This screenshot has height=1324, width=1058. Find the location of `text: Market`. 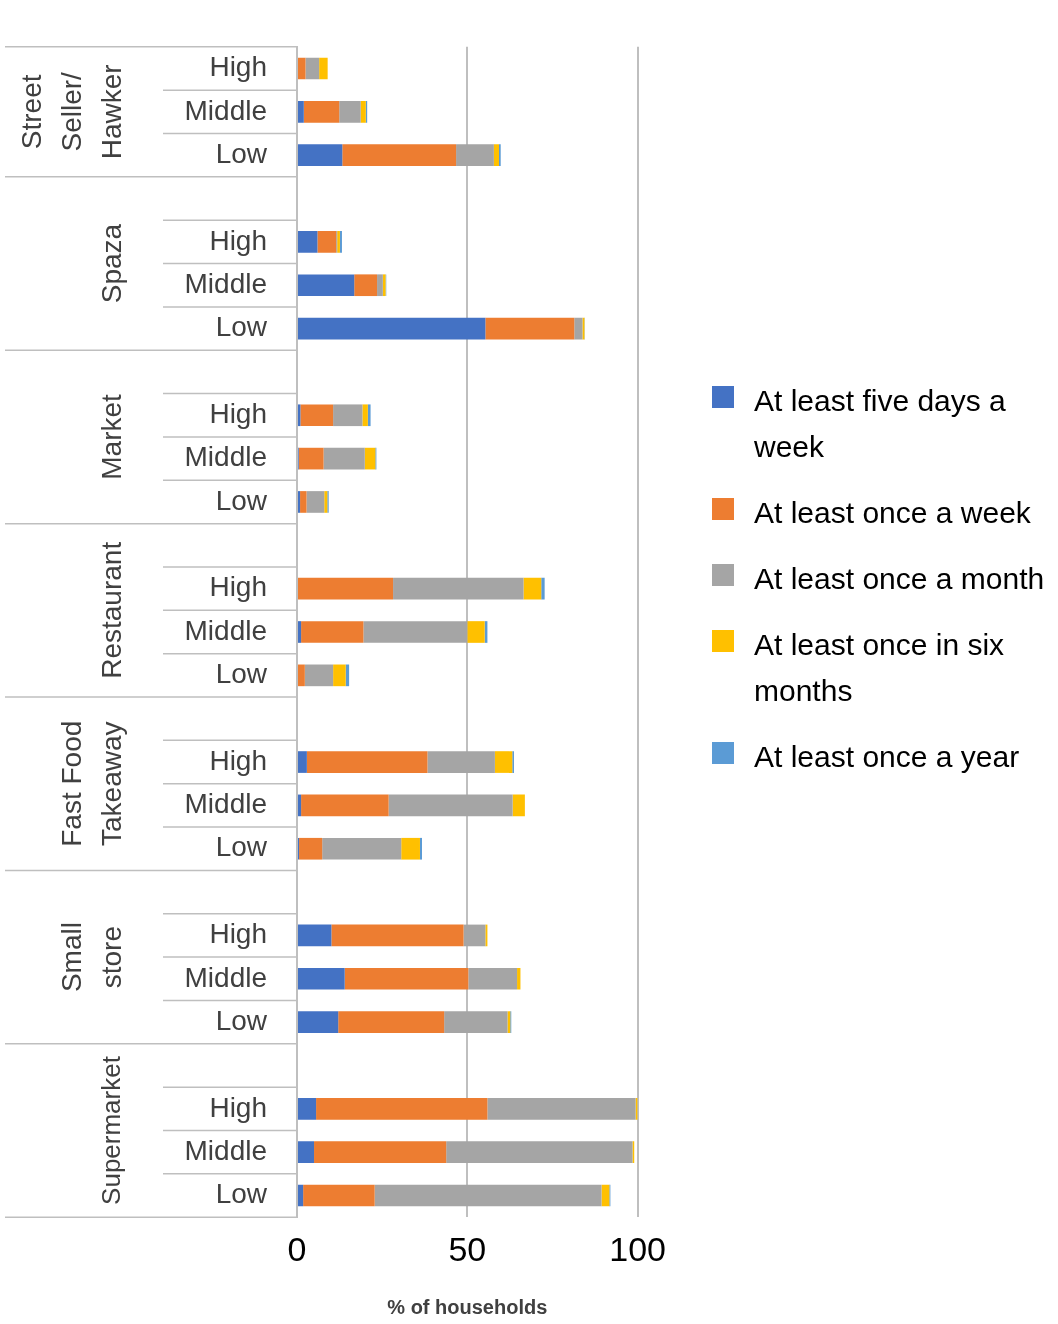

text: Market is located at coordinates (111, 436).